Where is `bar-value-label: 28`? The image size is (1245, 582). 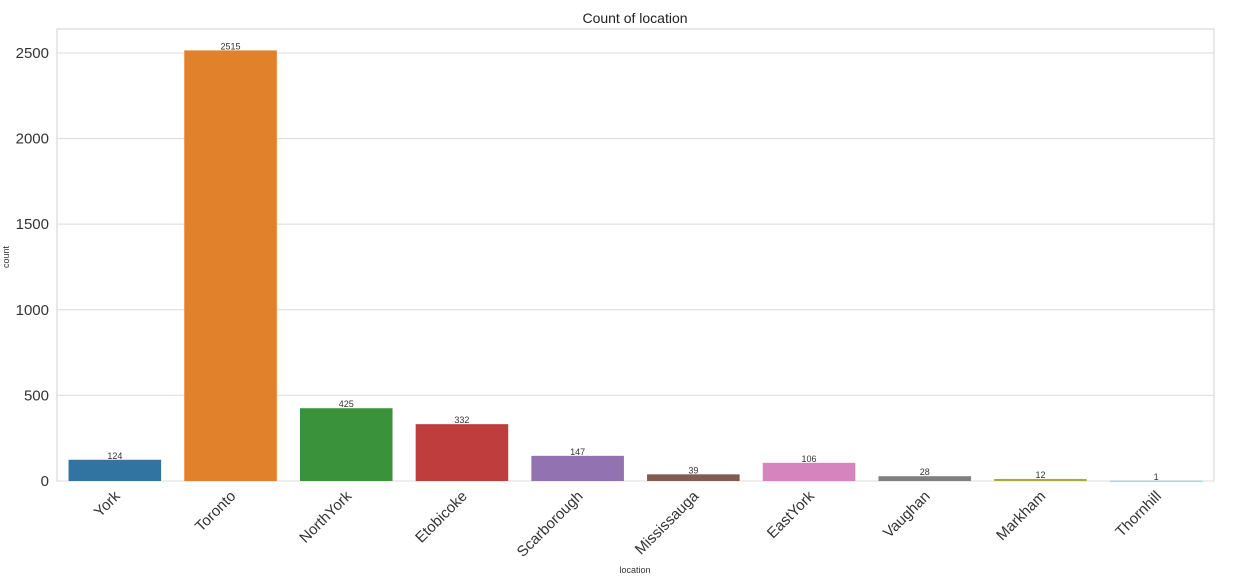 bar-value-label: 28 is located at coordinates (925, 472).